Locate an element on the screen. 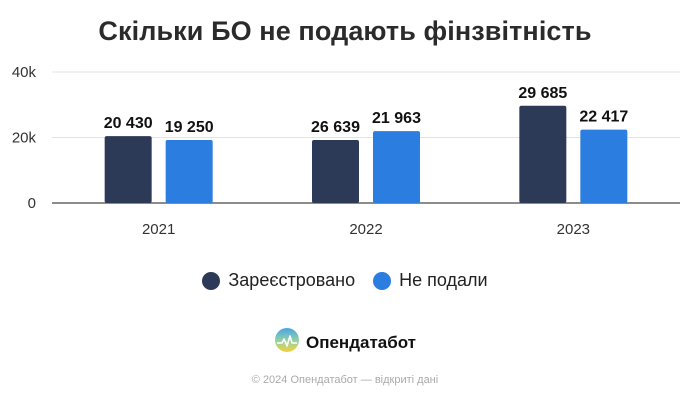  data-label: 21 963 is located at coordinates (396, 118).